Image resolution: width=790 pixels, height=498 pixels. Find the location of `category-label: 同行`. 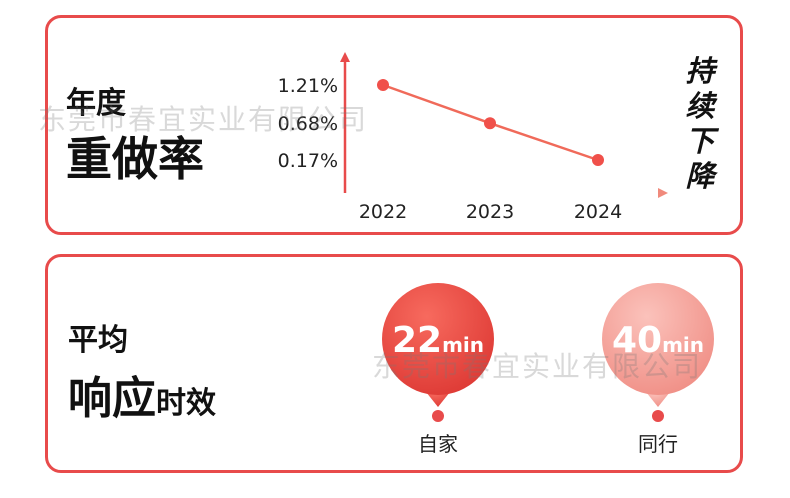

category-label: 同行 is located at coordinates (658, 444).